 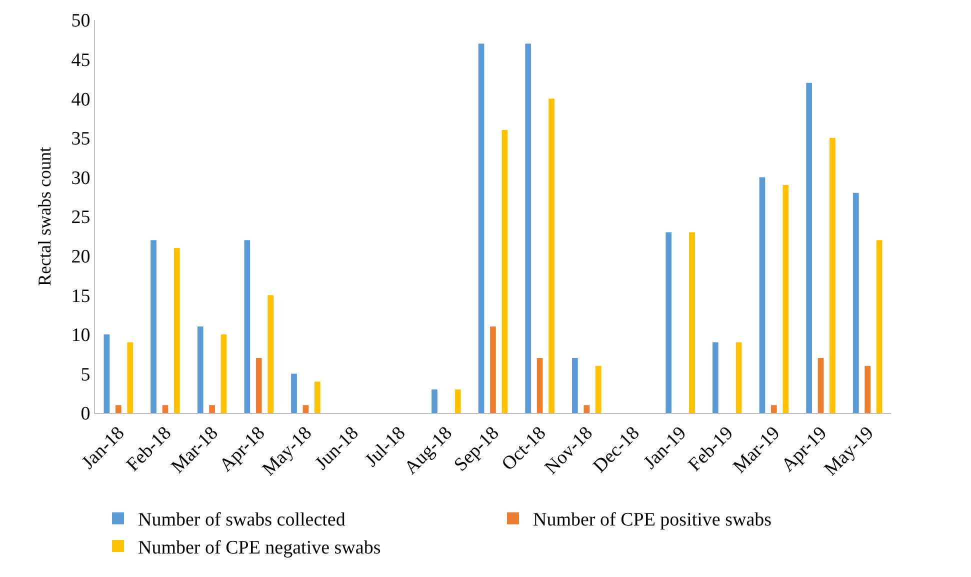 I want to click on y-tick-label: 25, so click(x=80, y=217).